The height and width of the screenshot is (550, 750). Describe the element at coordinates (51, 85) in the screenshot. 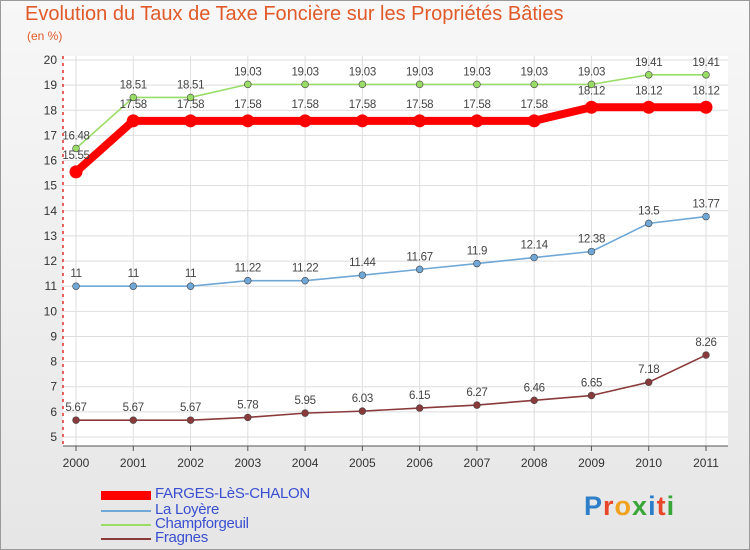

I see `y-tick-label: 19` at that location.